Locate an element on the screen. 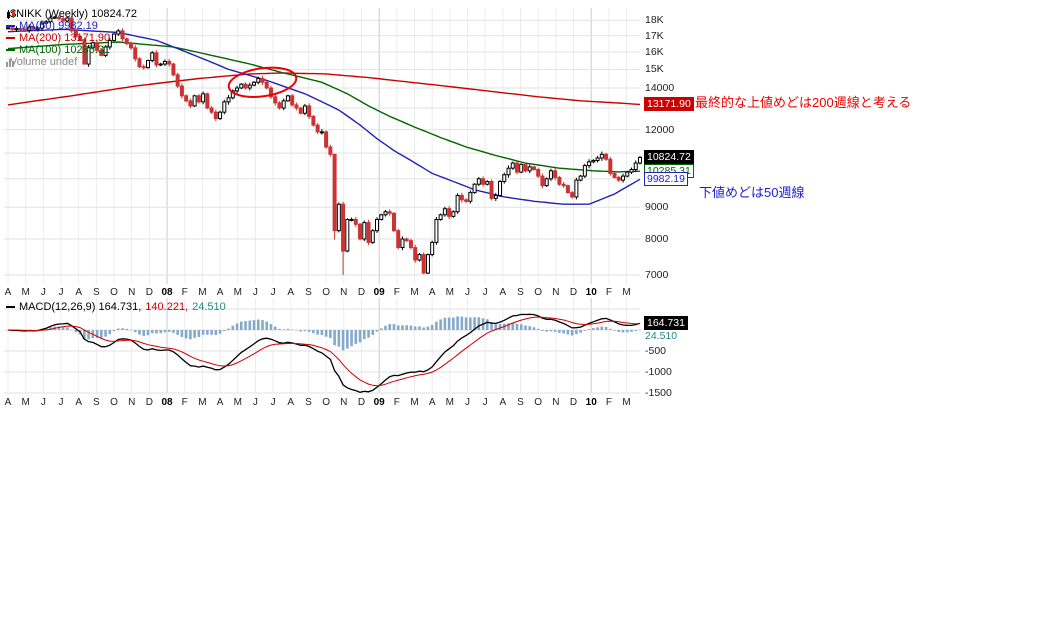 The width and height of the screenshot is (1050, 636). price-axis-label: 7000 is located at coordinates (657, 275).